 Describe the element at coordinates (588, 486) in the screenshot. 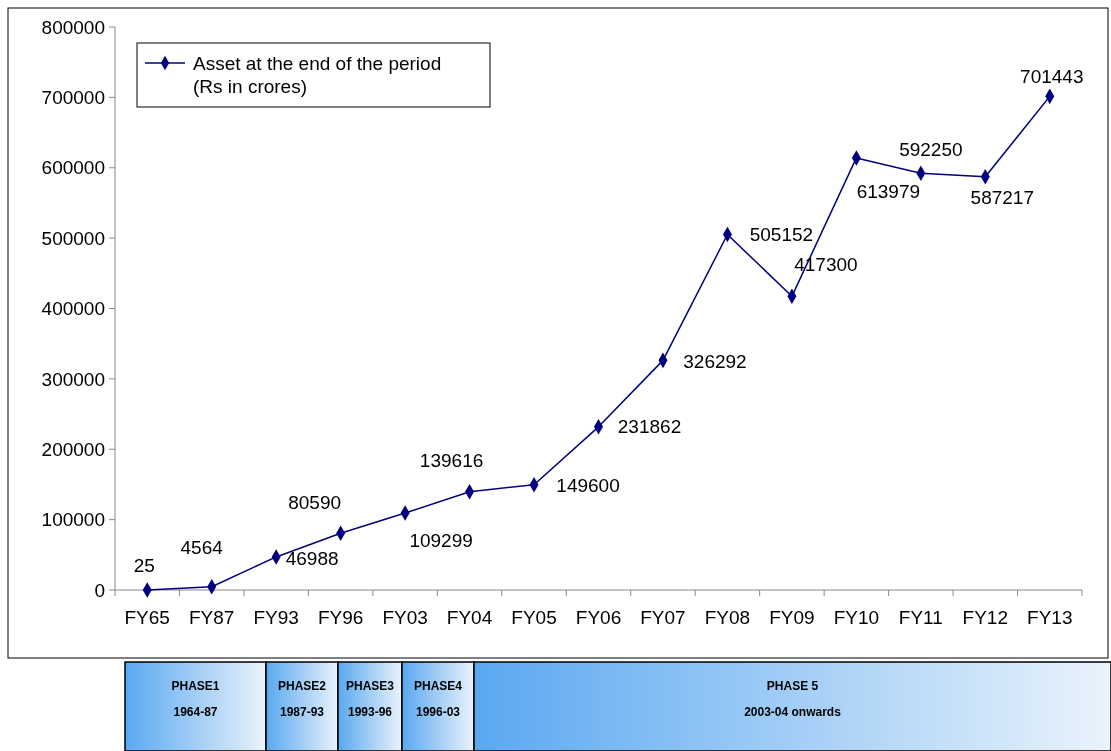

I see `data-label: 149600` at that location.